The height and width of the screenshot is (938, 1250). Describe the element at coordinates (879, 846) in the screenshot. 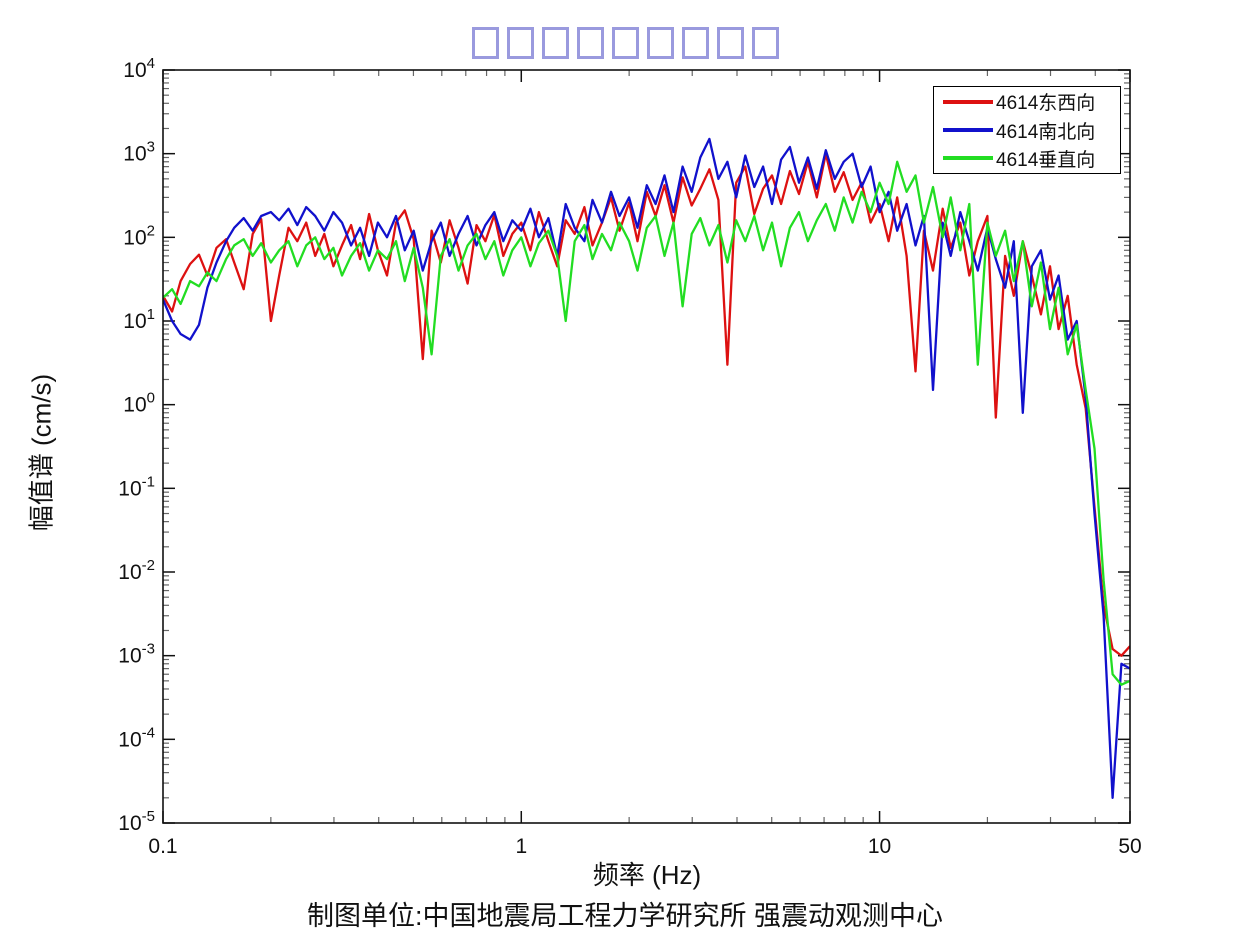

I see `x-tick-label: 10` at that location.